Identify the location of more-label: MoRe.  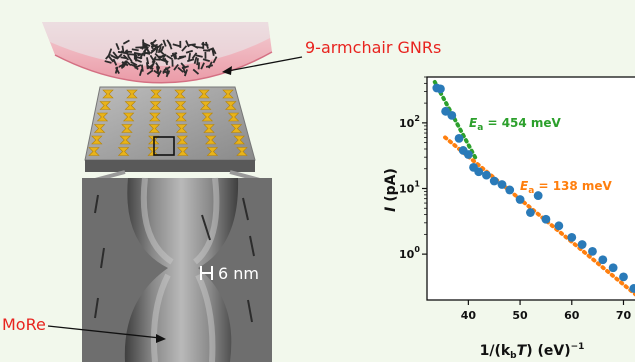
(24, 324).